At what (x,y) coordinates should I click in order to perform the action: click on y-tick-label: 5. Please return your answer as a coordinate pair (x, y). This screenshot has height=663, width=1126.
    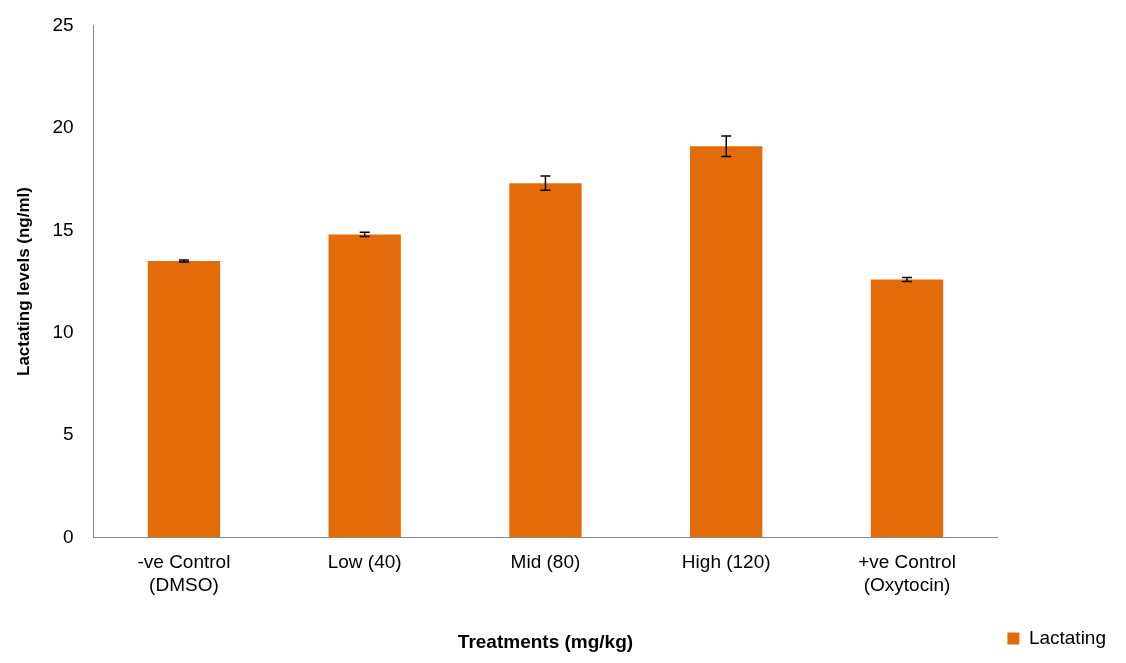
    Looking at the image, I should click on (68, 434).